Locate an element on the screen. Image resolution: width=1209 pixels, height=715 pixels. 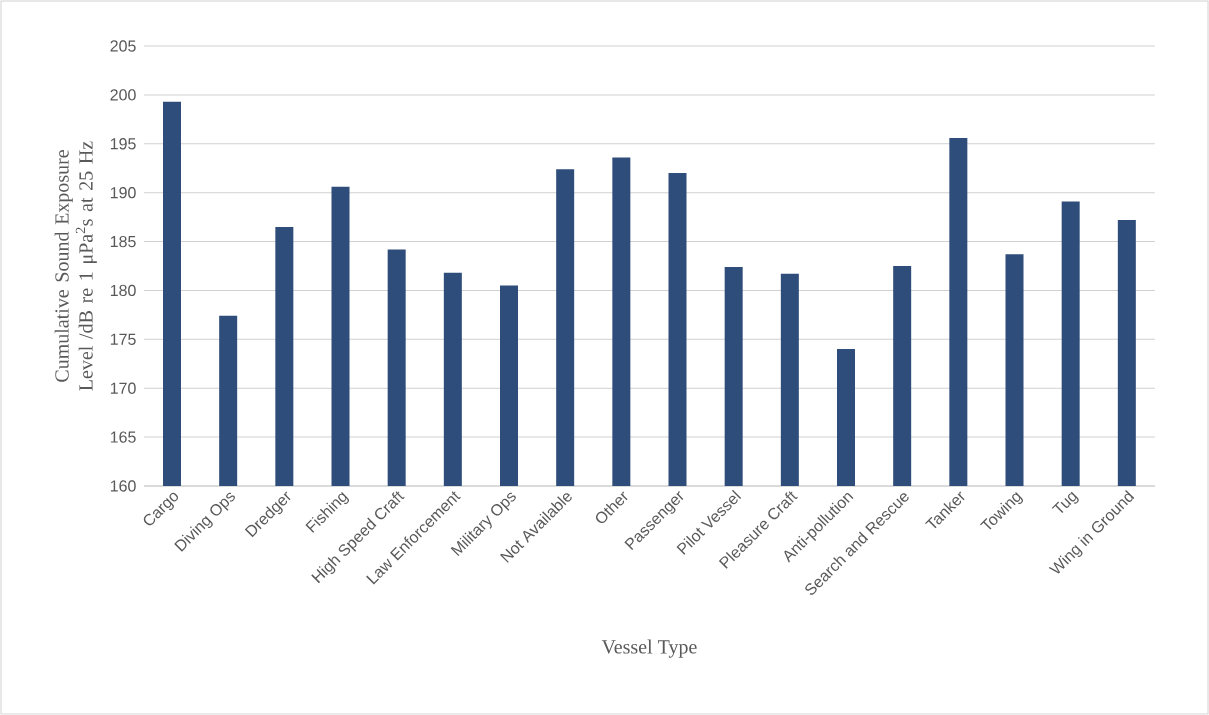
y-tick-label: 195 is located at coordinates (123, 144).